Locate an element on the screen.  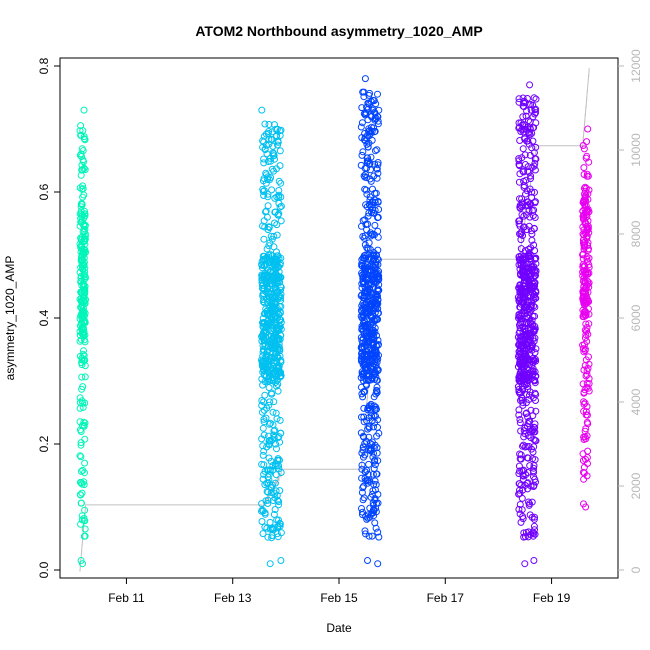
y2-tick-label: 4000 is located at coordinates (636, 401).